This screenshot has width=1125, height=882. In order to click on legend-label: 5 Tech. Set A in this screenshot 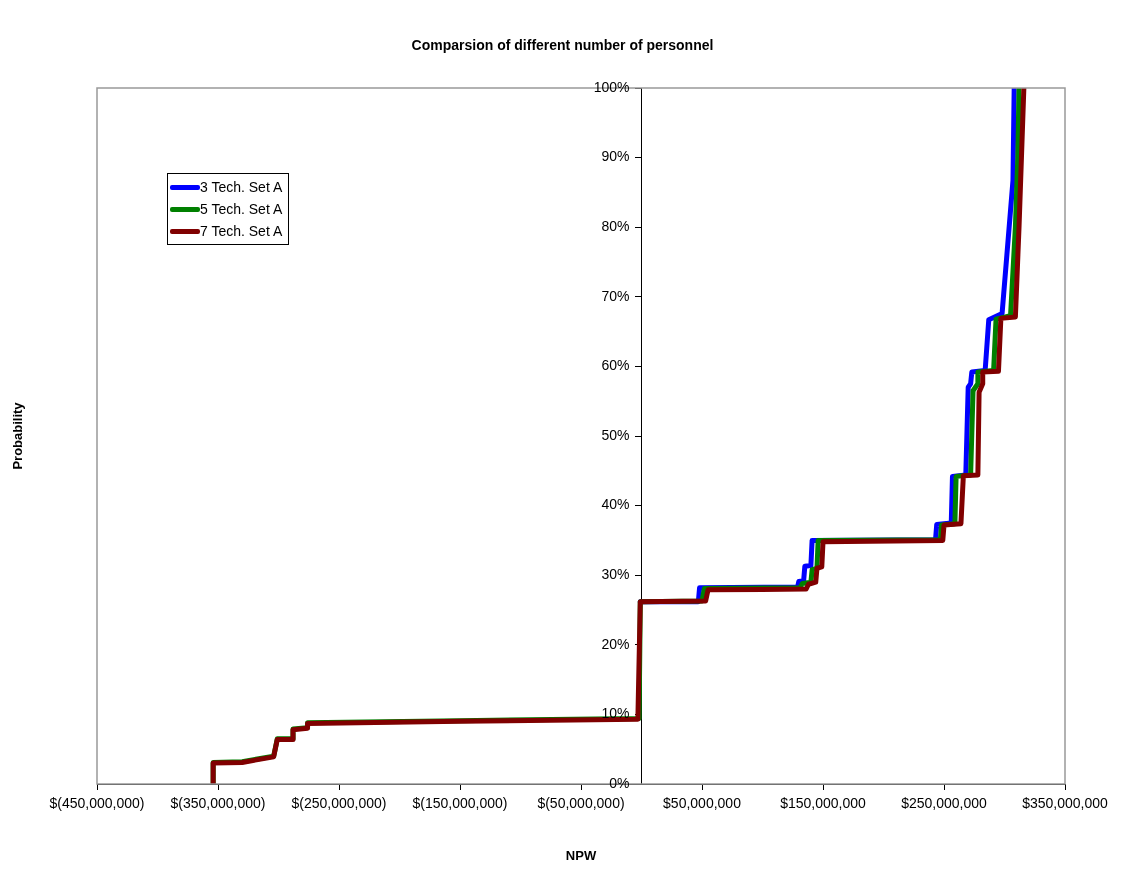, I will do `click(241, 209)`.